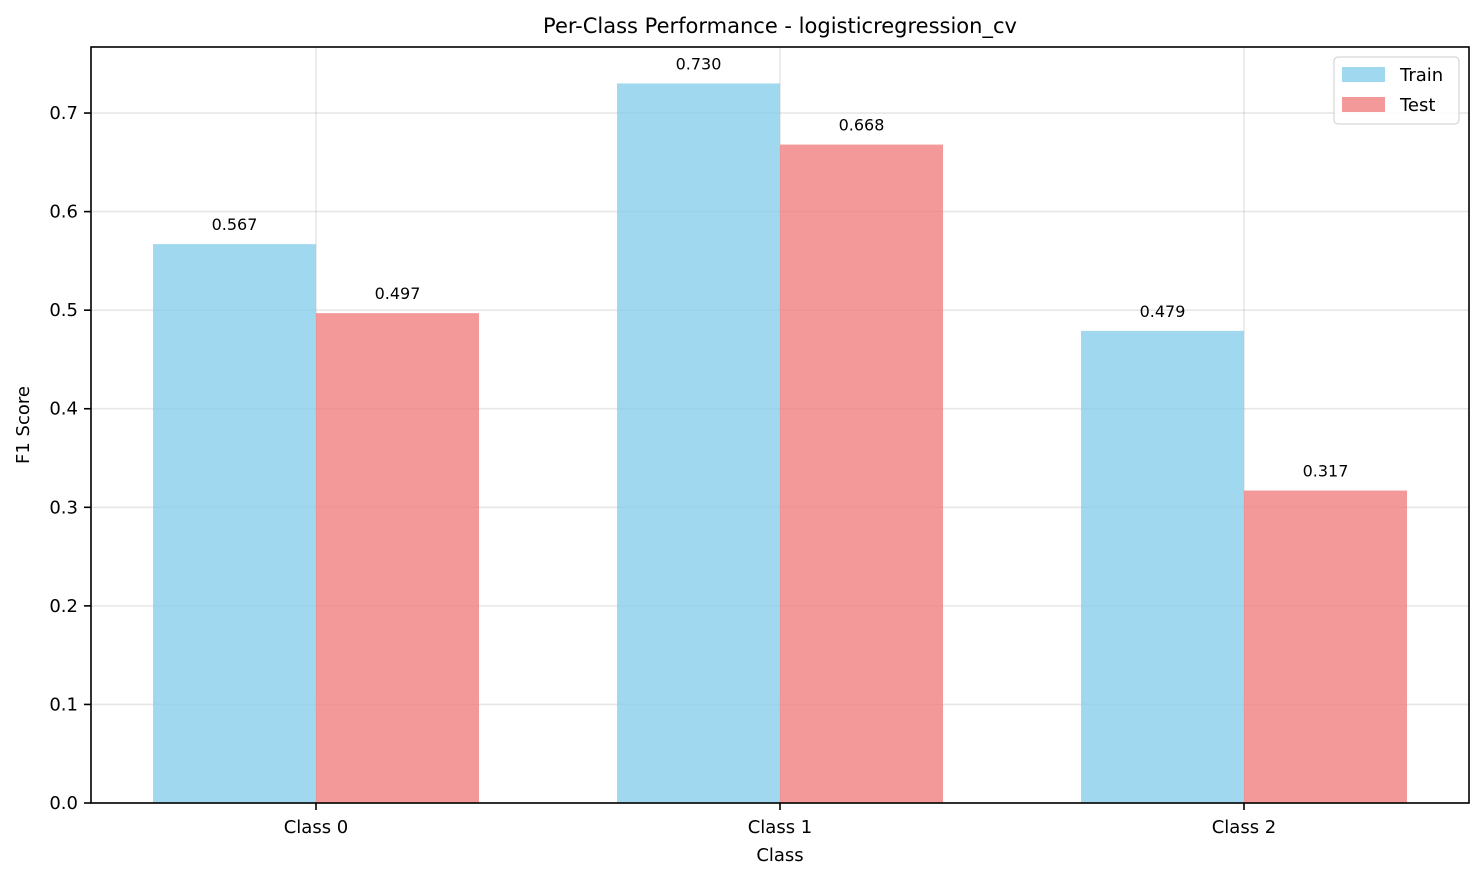 The height and width of the screenshot is (881, 1484). What do you see at coordinates (862, 125) in the screenshot?
I see `value-label-test: 0.668` at bounding box center [862, 125].